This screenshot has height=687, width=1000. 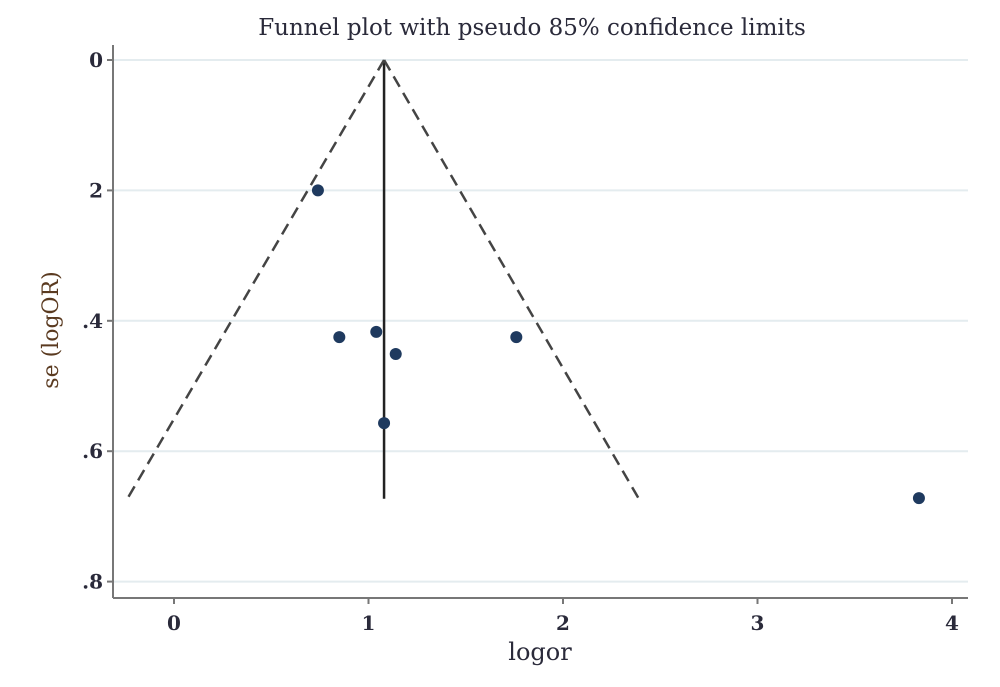 I want to click on y-axis-label: se (logOR), so click(x=51, y=329).